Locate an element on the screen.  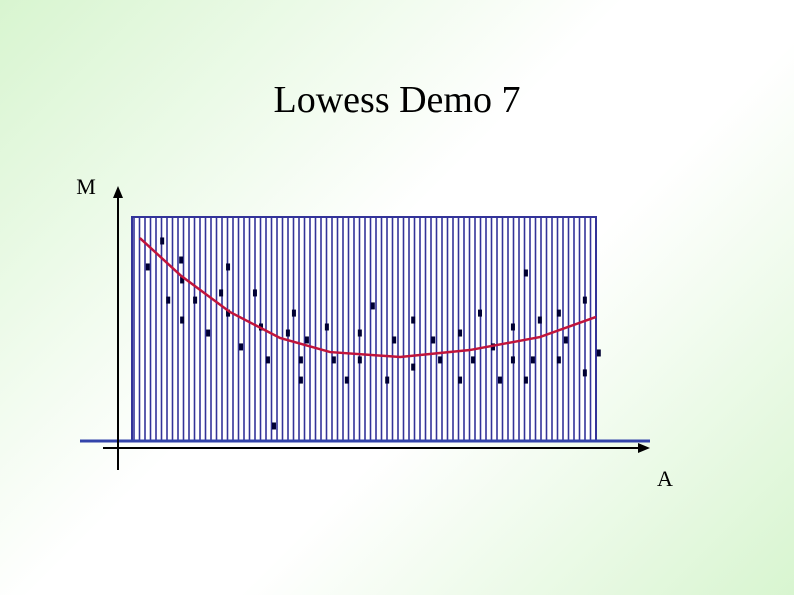
y-axis-label: M is located at coordinates (86, 186).